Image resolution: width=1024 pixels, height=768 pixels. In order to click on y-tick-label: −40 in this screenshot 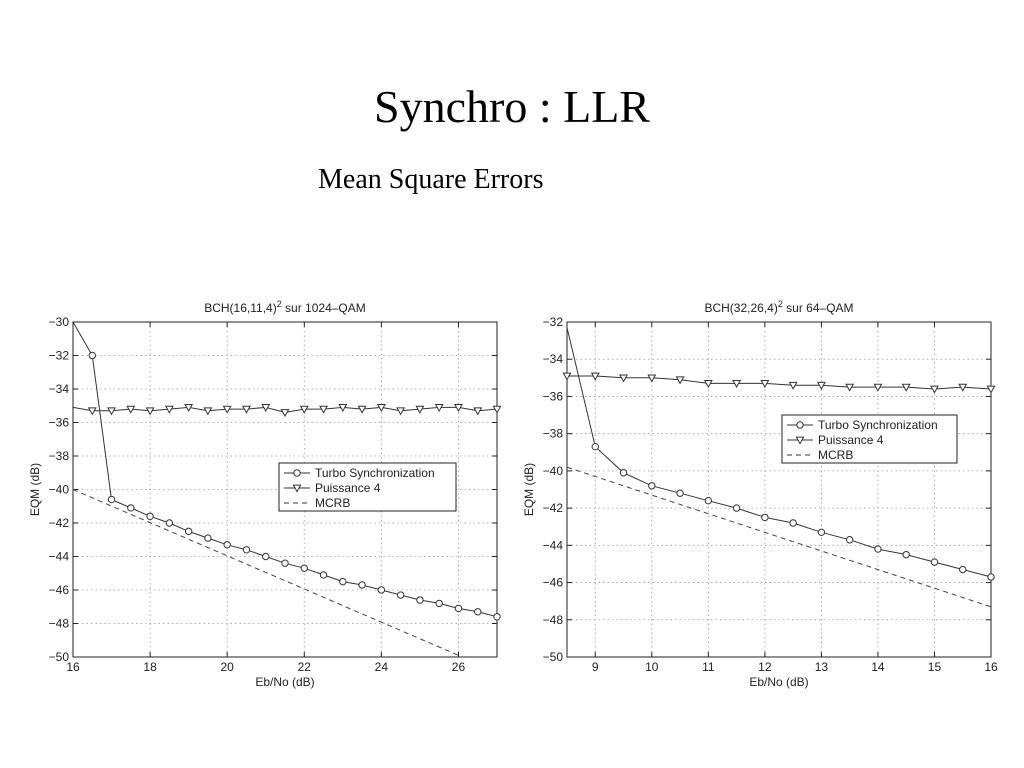, I will do `click(553, 471)`.